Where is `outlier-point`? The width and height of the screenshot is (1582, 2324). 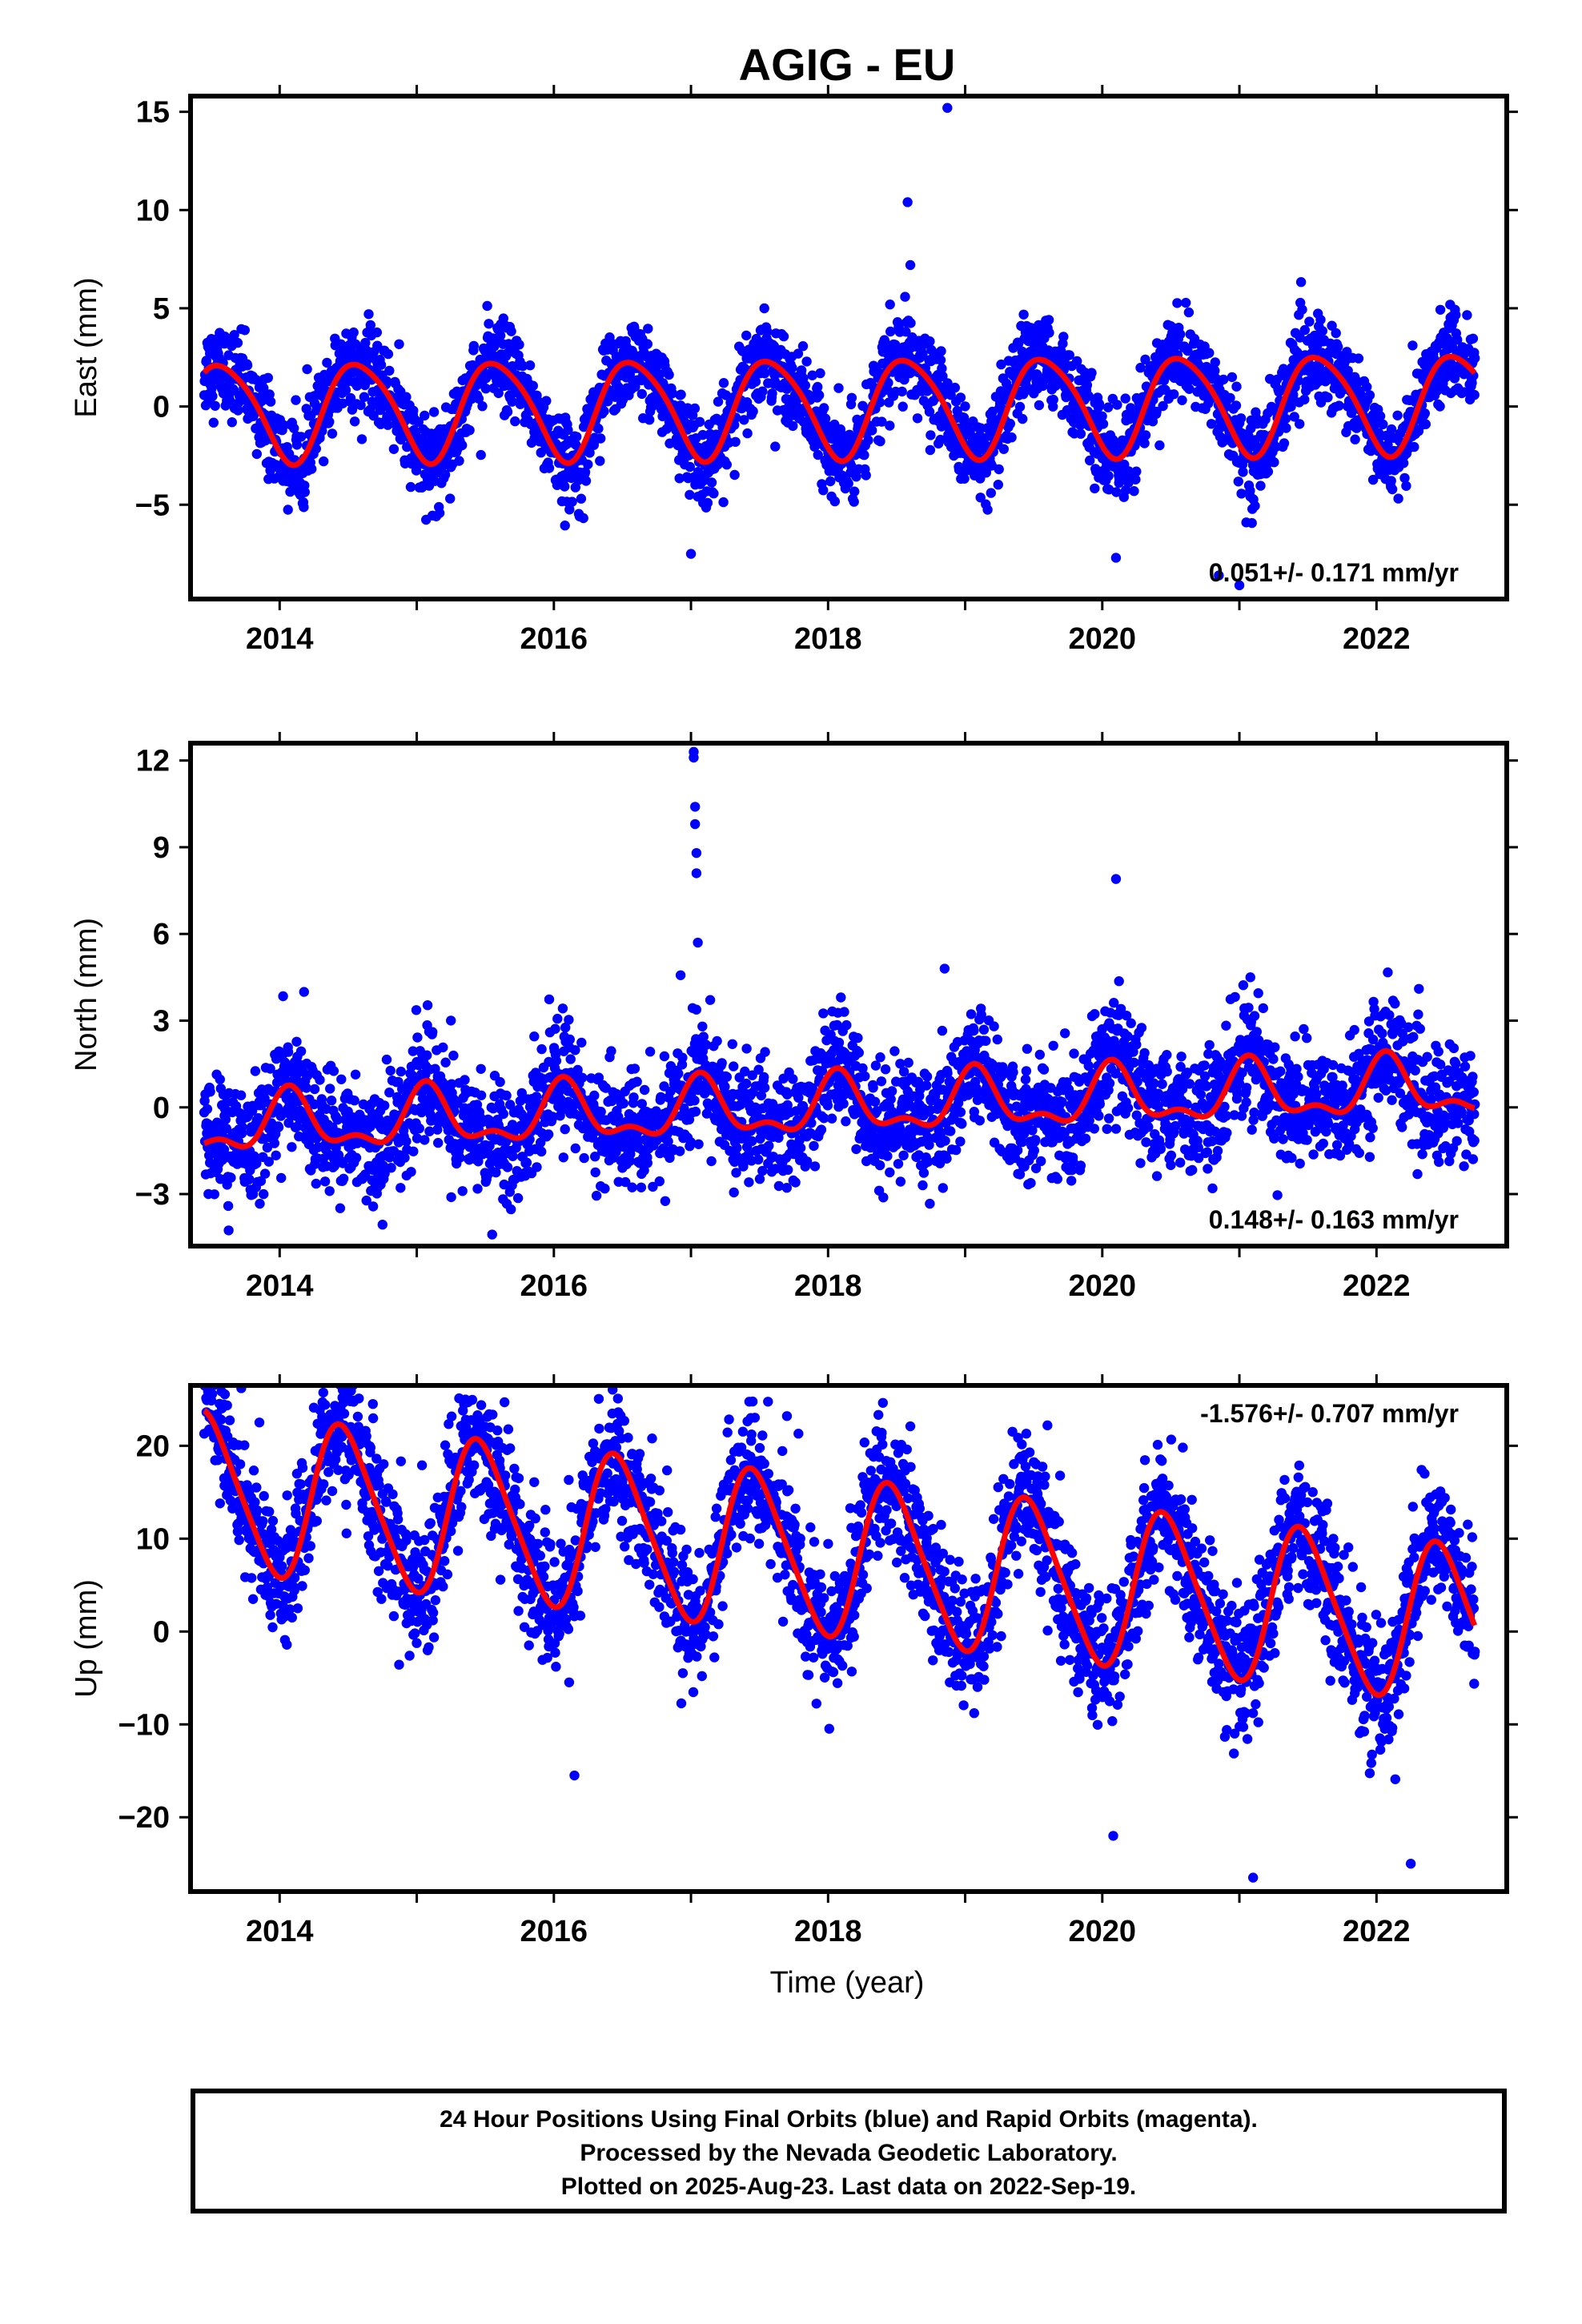
outlier-point is located at coordinates (910, 265).